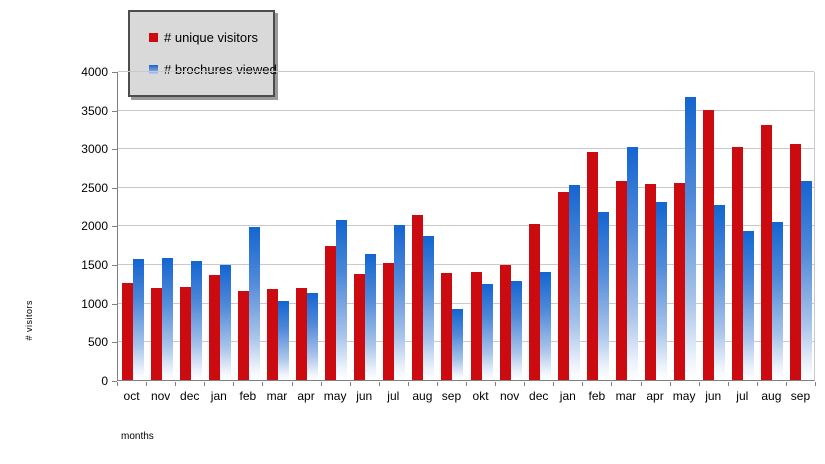 The image size is (825, 464). What do you see at coordinates (283, 340) in the screenshot?
I see `bar-brochures-viewed-5-mar` at bounding box center [283, 340].